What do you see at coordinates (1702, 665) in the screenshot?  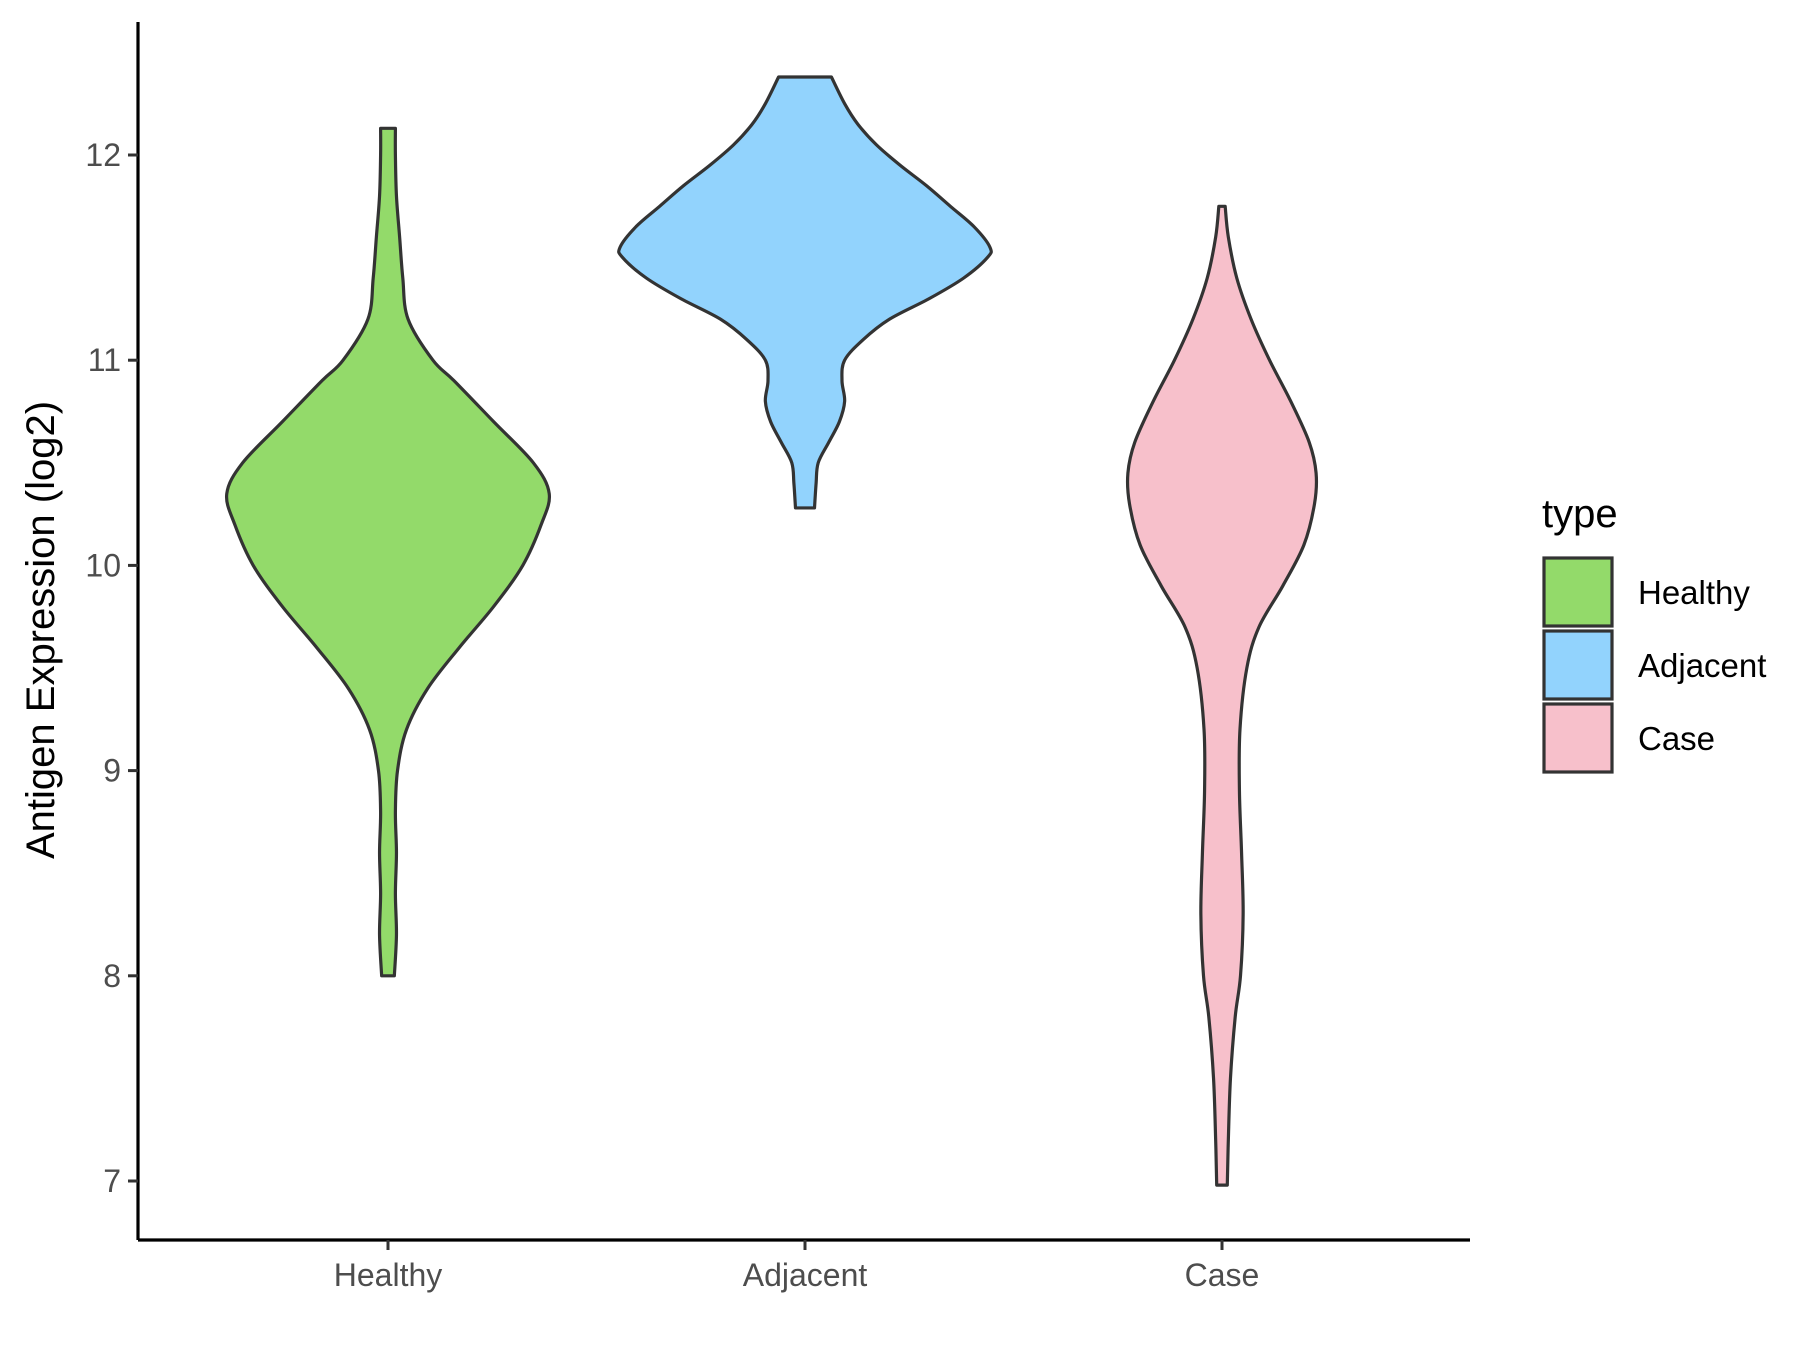 I see `legend-label-adjacent: Adjacent` at bounding box center [1702, 665].